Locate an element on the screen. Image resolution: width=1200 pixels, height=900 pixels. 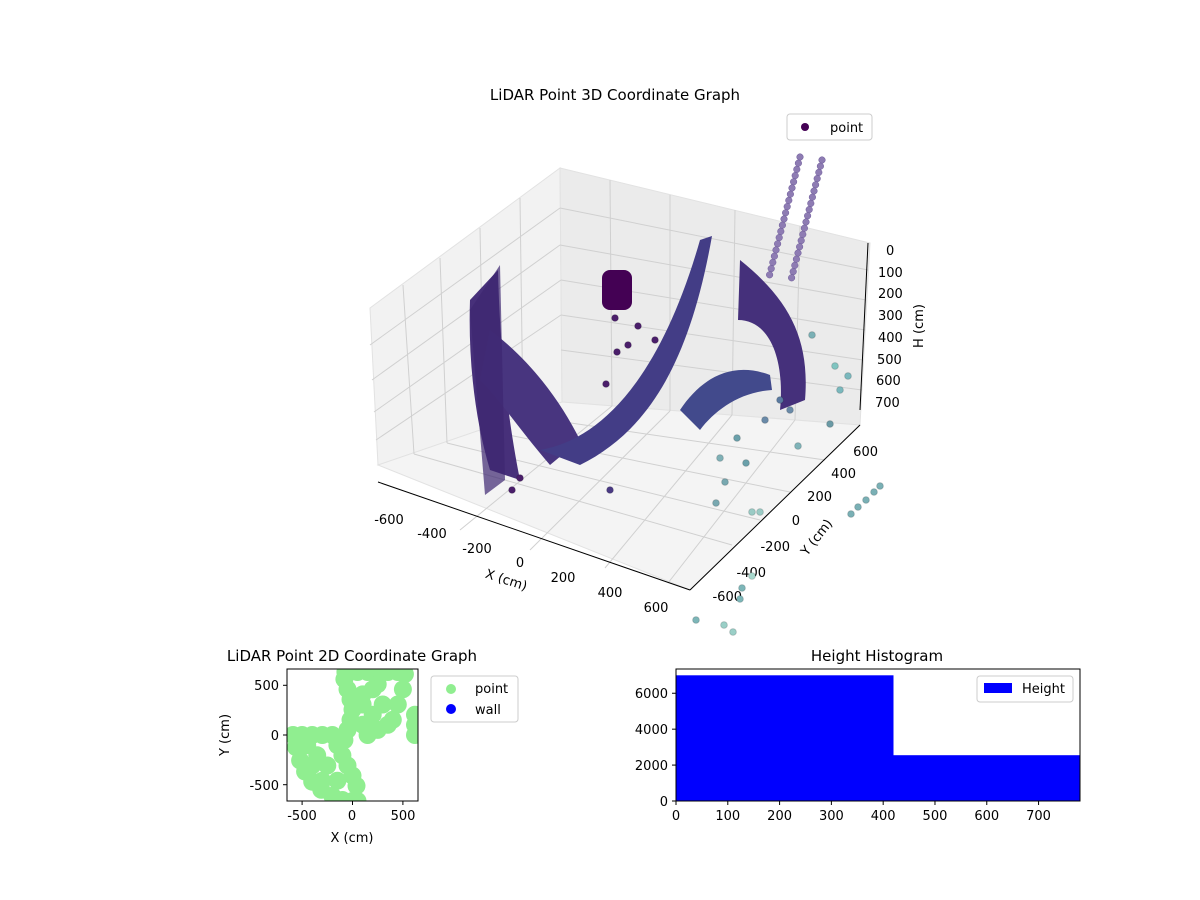
z-tick-label: 100 is located at coordinates (890, 273).